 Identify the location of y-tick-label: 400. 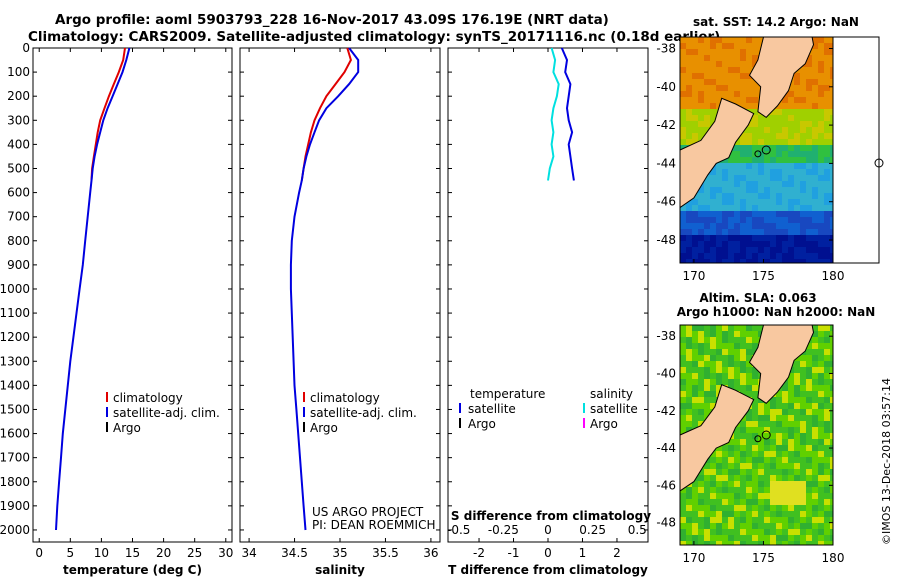
(18, 144).